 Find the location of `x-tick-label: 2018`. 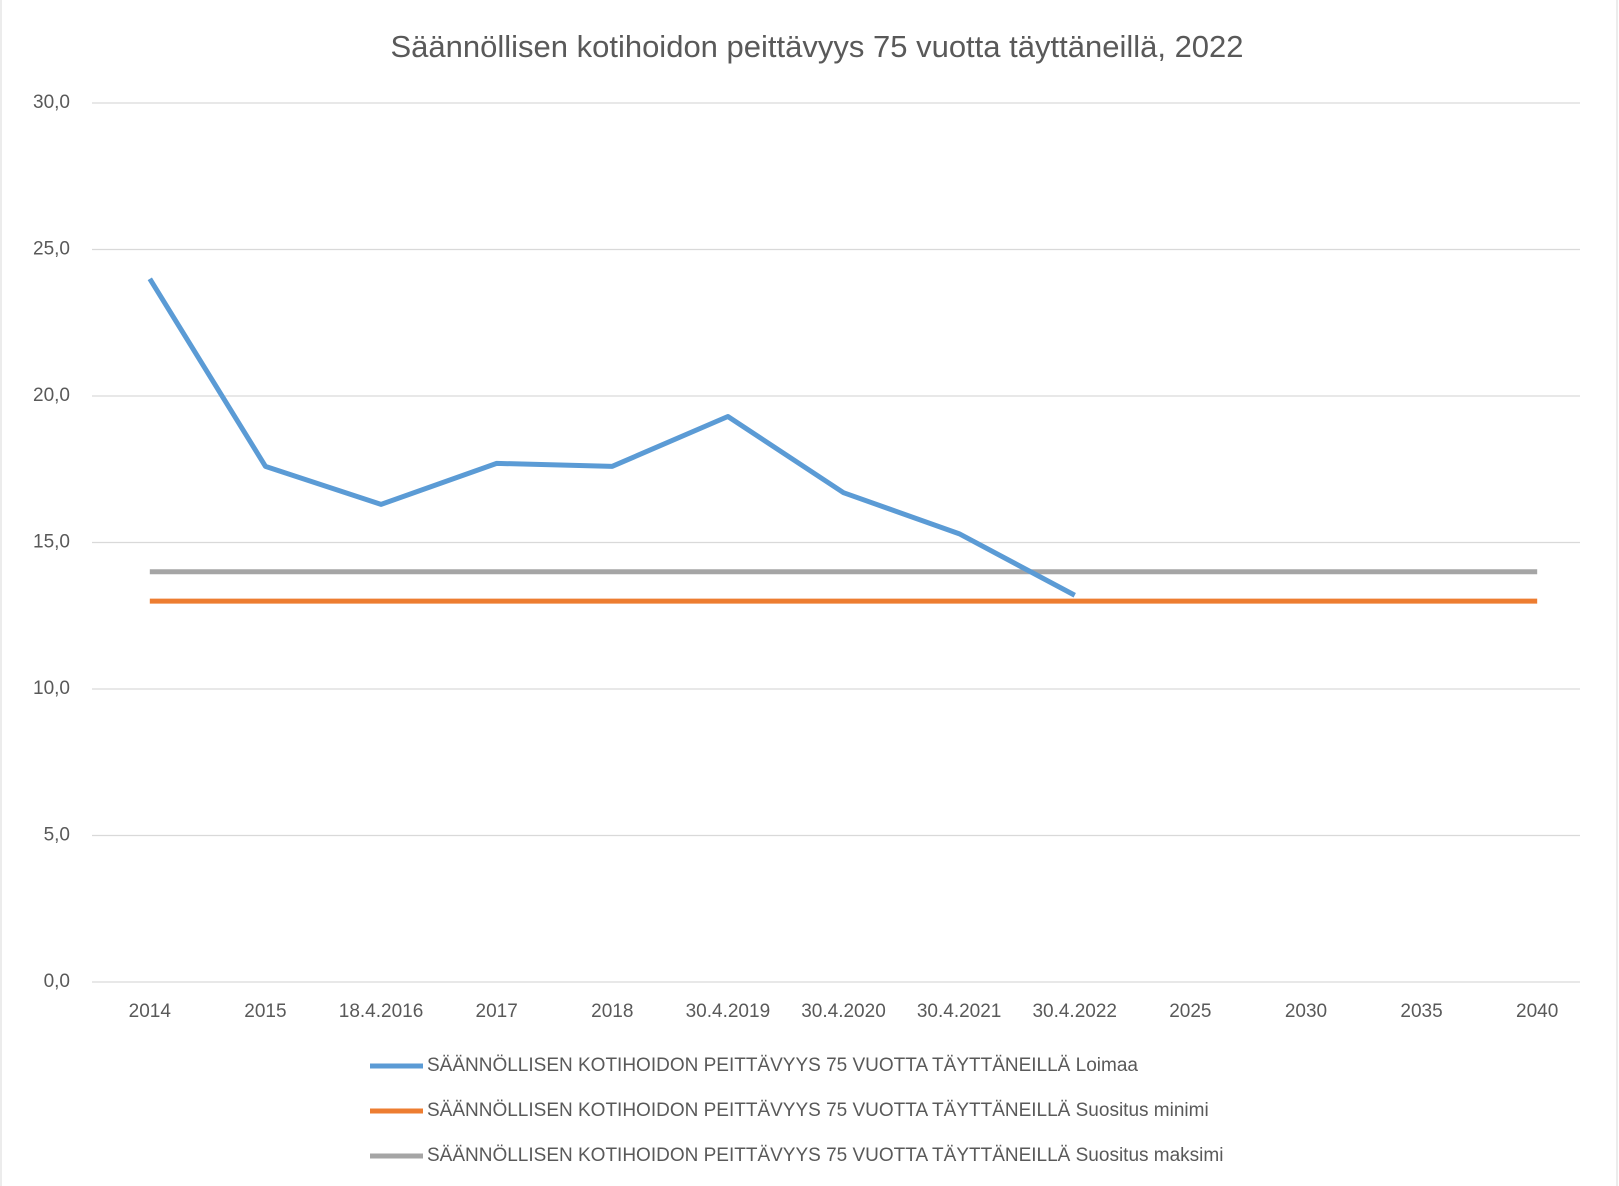

x-tick-label: 2018 is located at coordinates (612, 1011).